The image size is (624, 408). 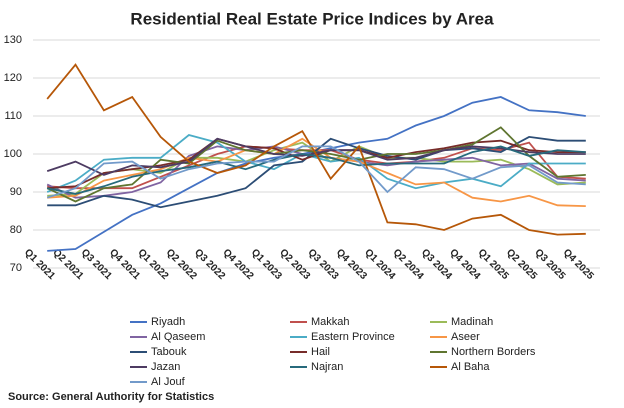 What do you see at coordinates (13, 40) in the screenshot?
I see `y-tick-label: 130` at bounding box center [13, 40].